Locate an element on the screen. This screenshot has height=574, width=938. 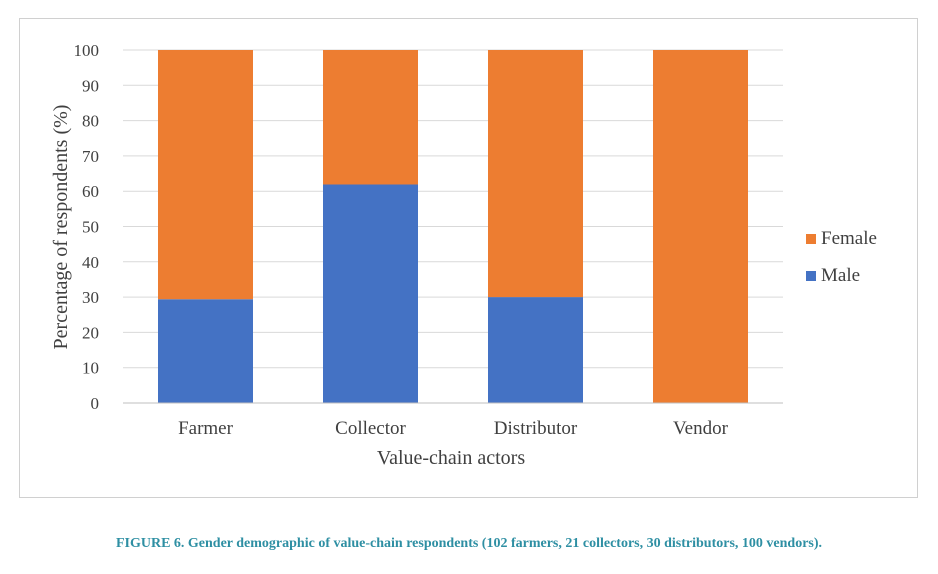
legend-swatch-female is located at coordinates (811, 239).